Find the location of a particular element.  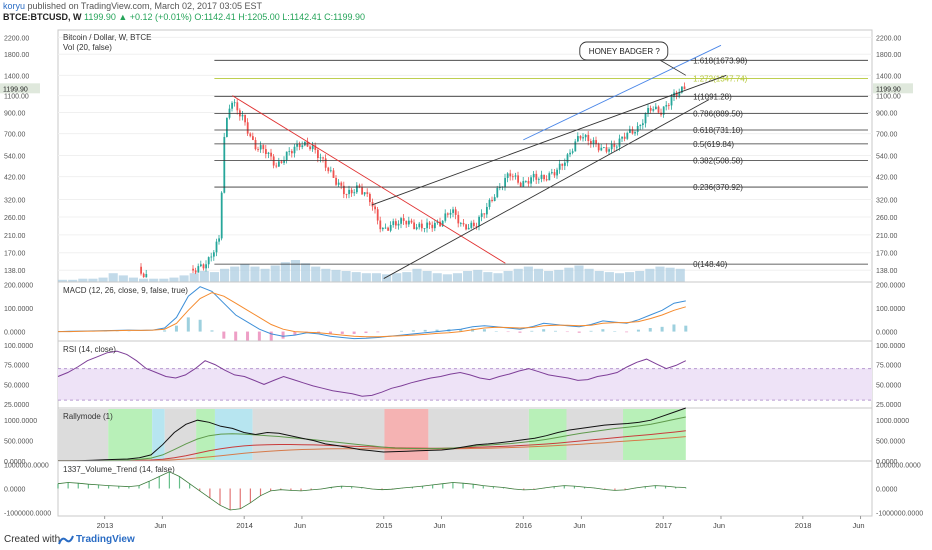

volume-trend-label: 1337_Volume_Trend (14, false) is located at coordinates (119, 469).